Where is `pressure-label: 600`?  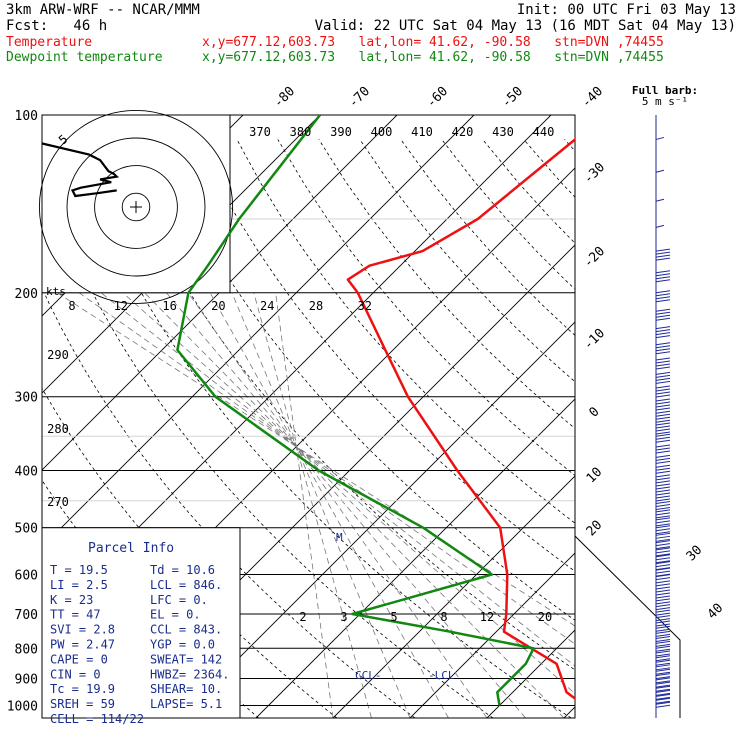 pressure-label: 600 is located at coordinates (26, 575).